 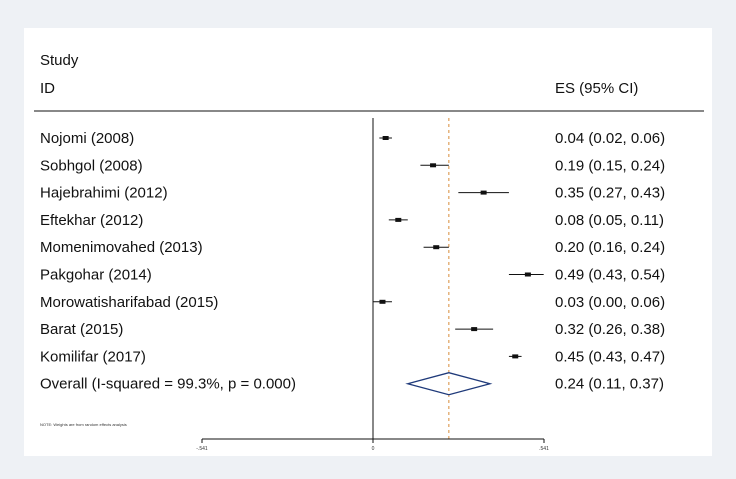 What do you see at coordinates (81, 329) in the screenshot?
I see `study-label: Barat (2015)` at bounding box center [81, 329].